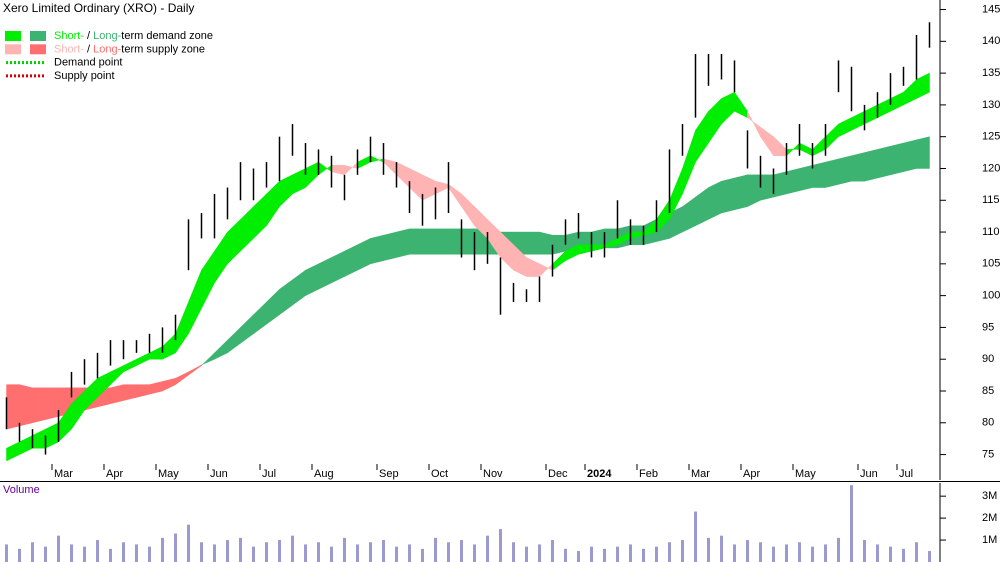 This screenshot has height=562, width=1000. I want to click on legend-label-part: /, so click(88, 36).